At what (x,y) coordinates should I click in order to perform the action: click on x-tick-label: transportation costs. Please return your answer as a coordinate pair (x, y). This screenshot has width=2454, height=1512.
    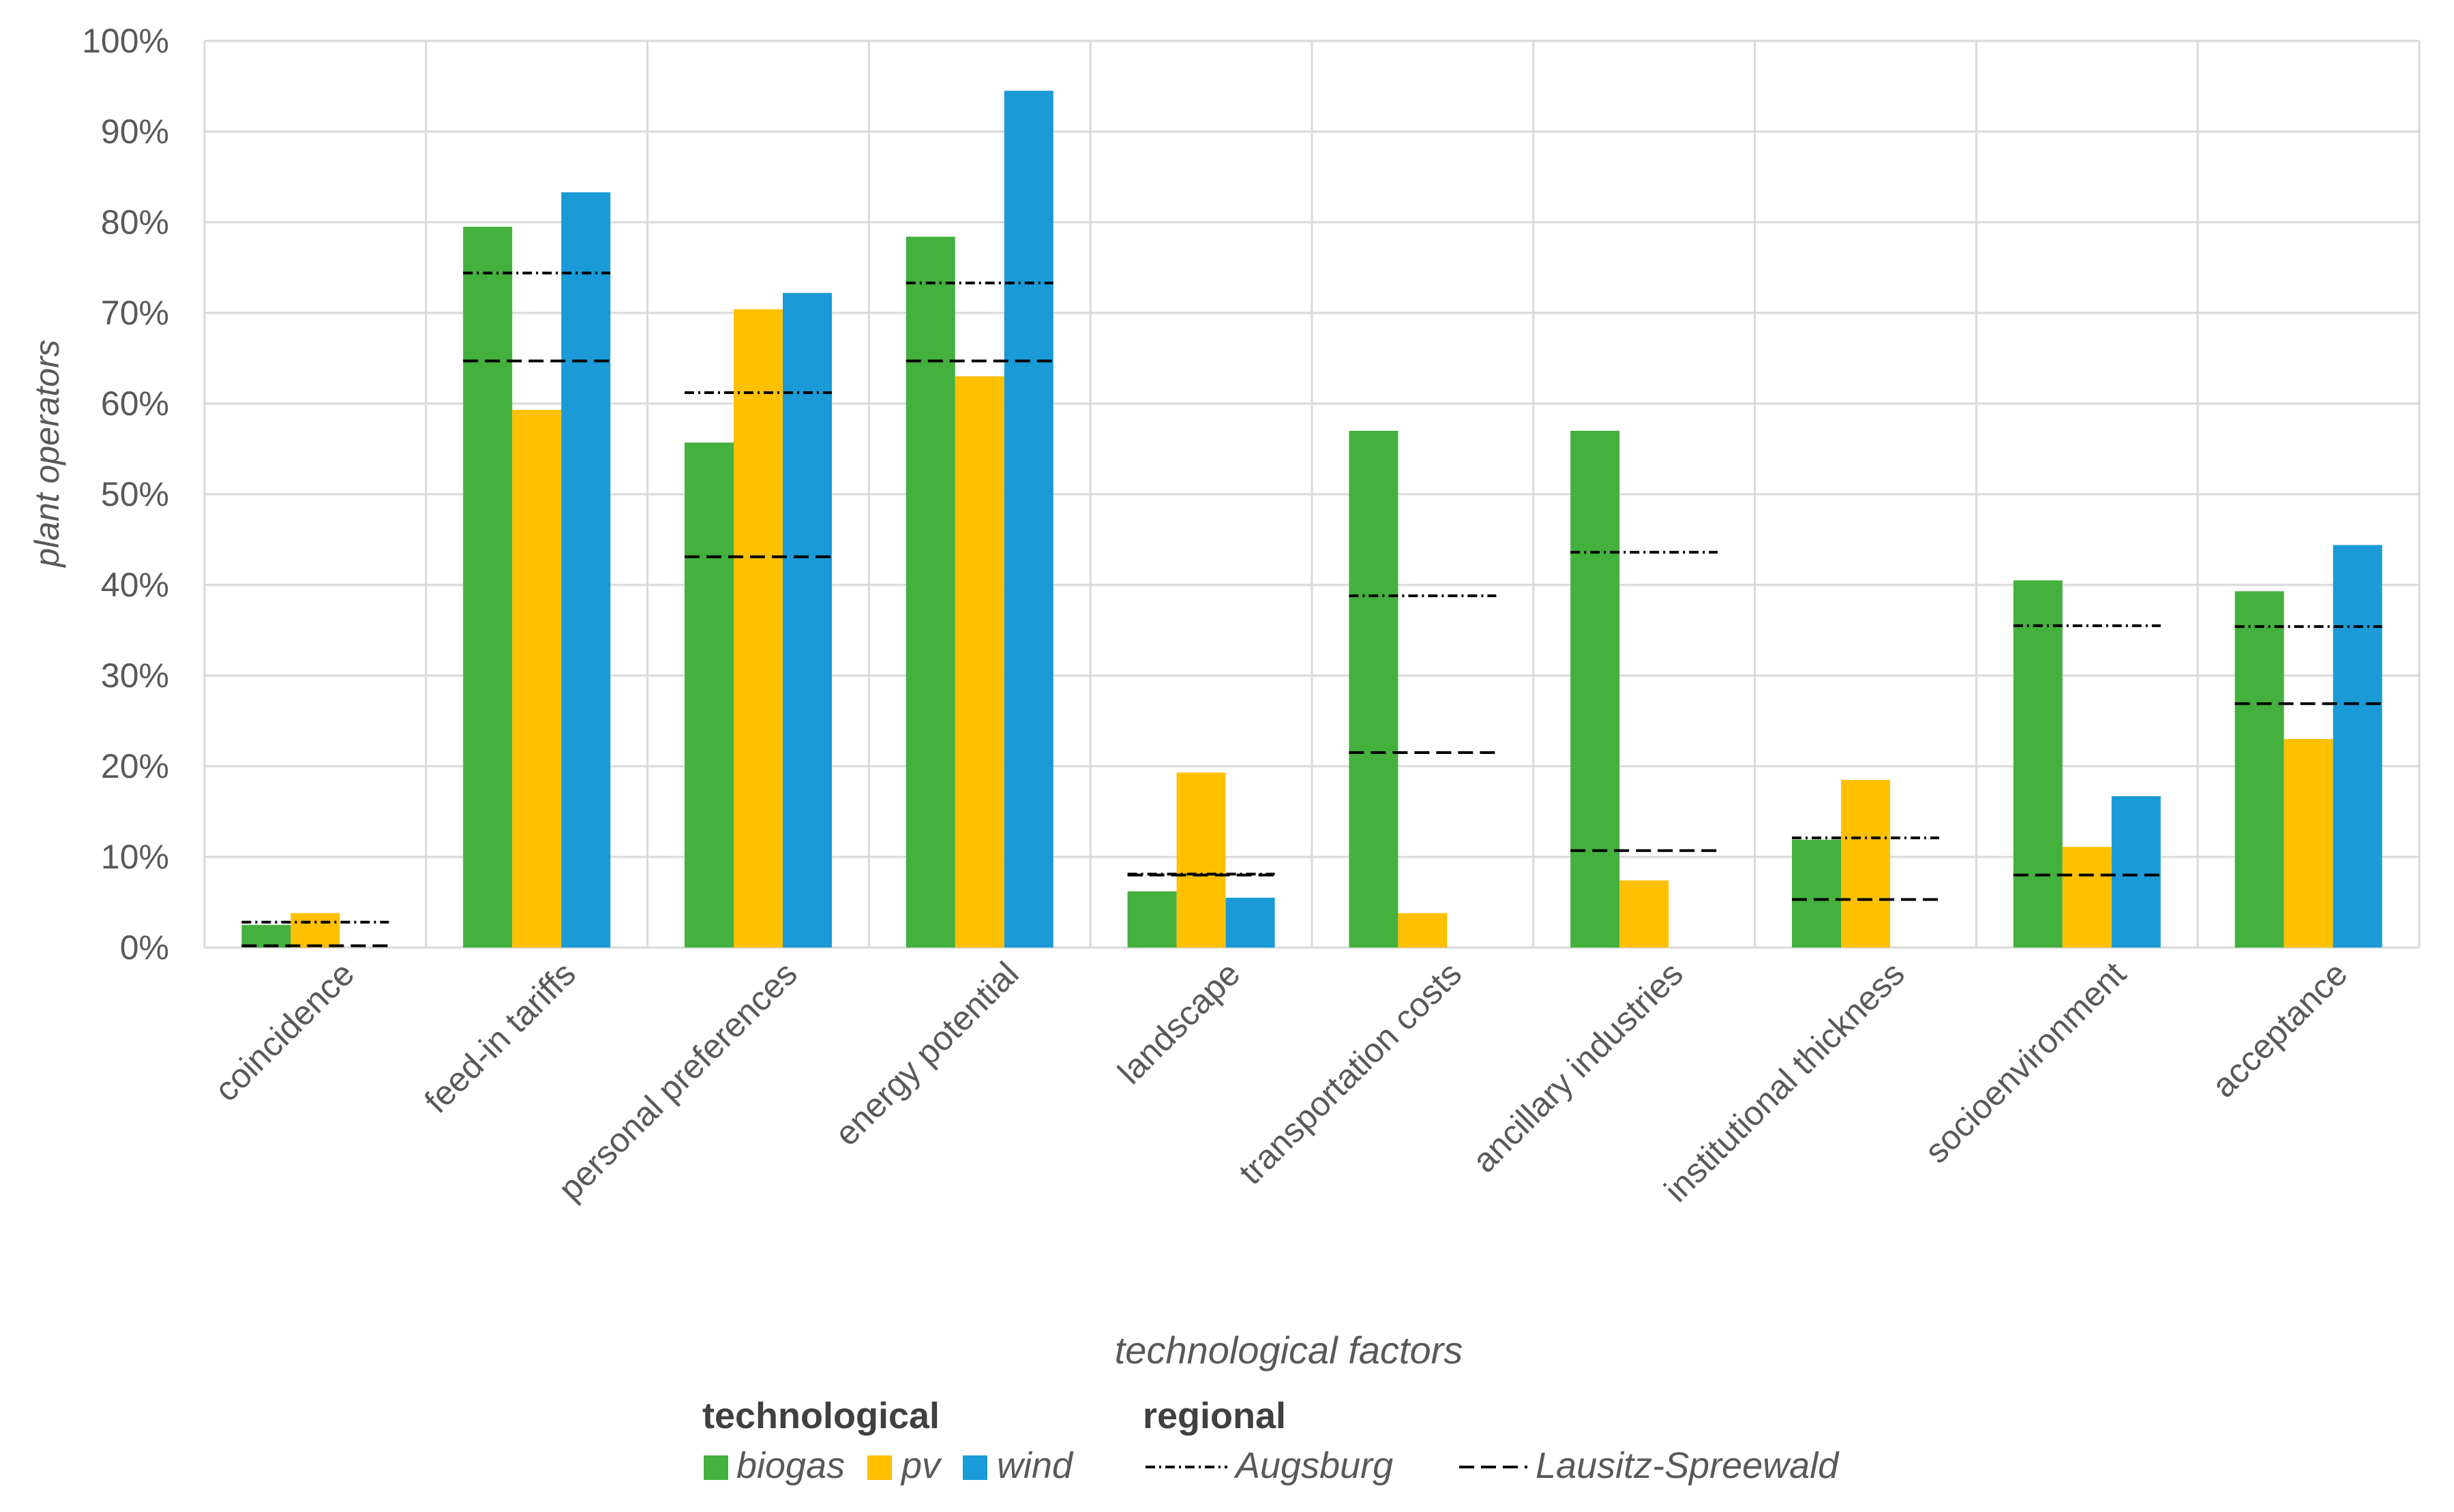
    Looking at the image, I should click on (1350, 1073).